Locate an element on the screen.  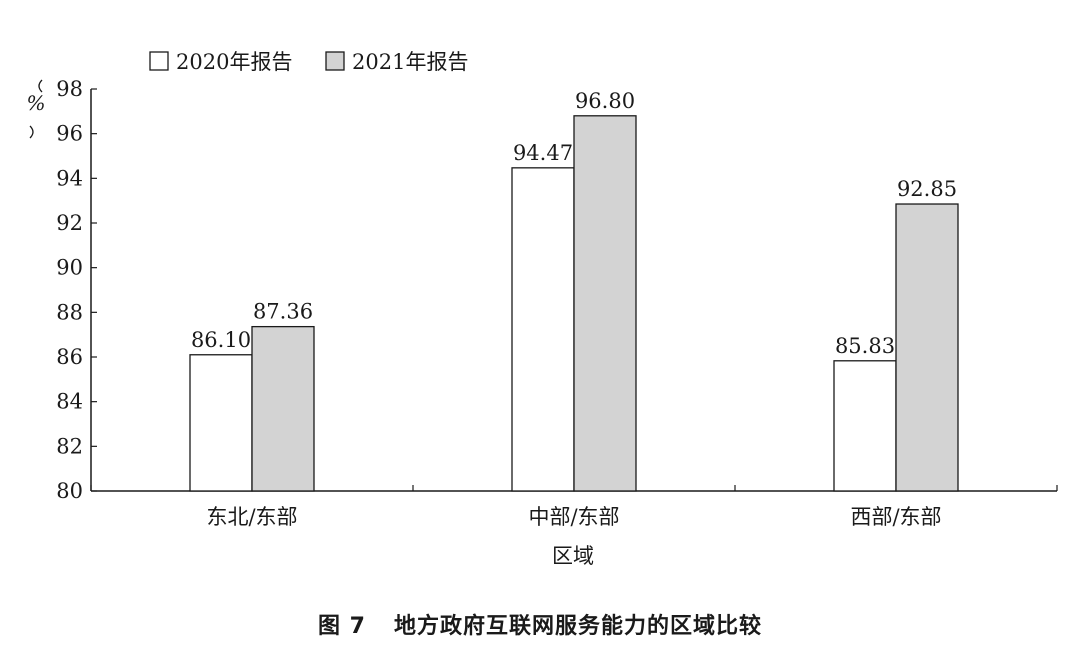
y-tick-label: 94 is located at coordinates (69, 178).